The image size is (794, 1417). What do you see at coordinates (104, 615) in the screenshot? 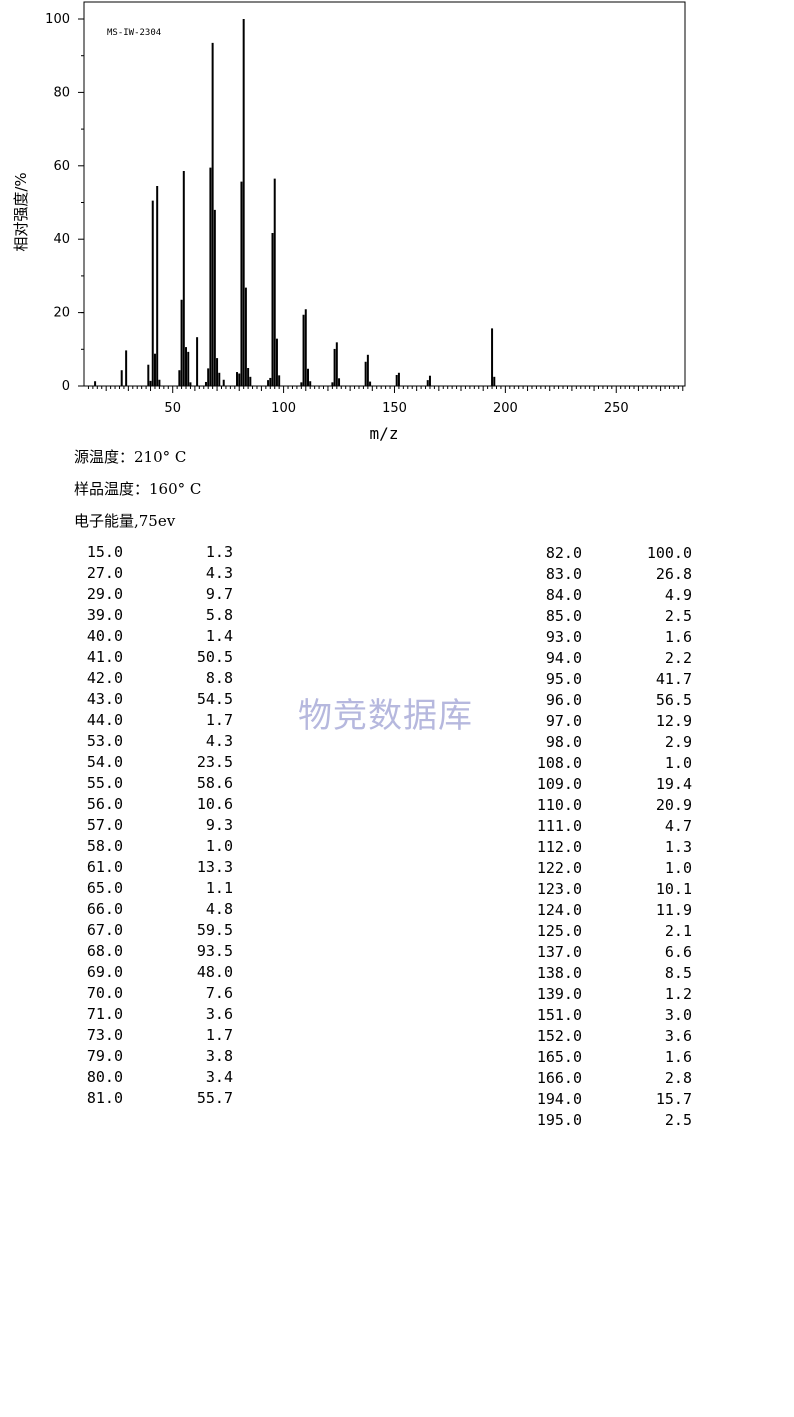
I see `peak-mz: 39.0` at bounding box center [104, 615].